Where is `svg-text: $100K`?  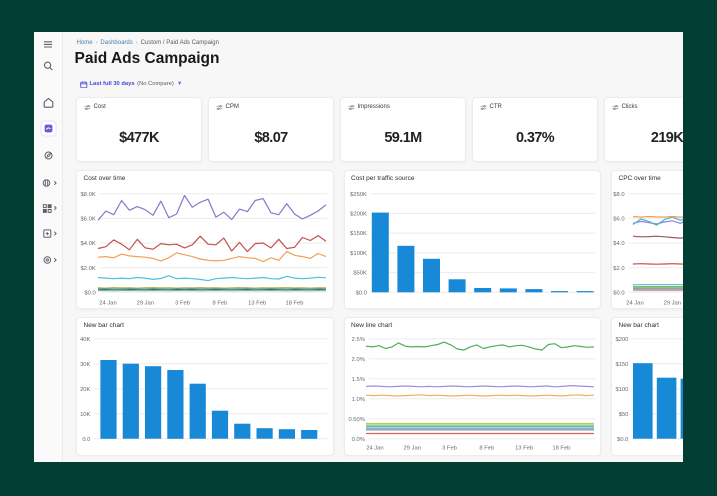
svg-text: $100K is located at coordinates (358, 254).